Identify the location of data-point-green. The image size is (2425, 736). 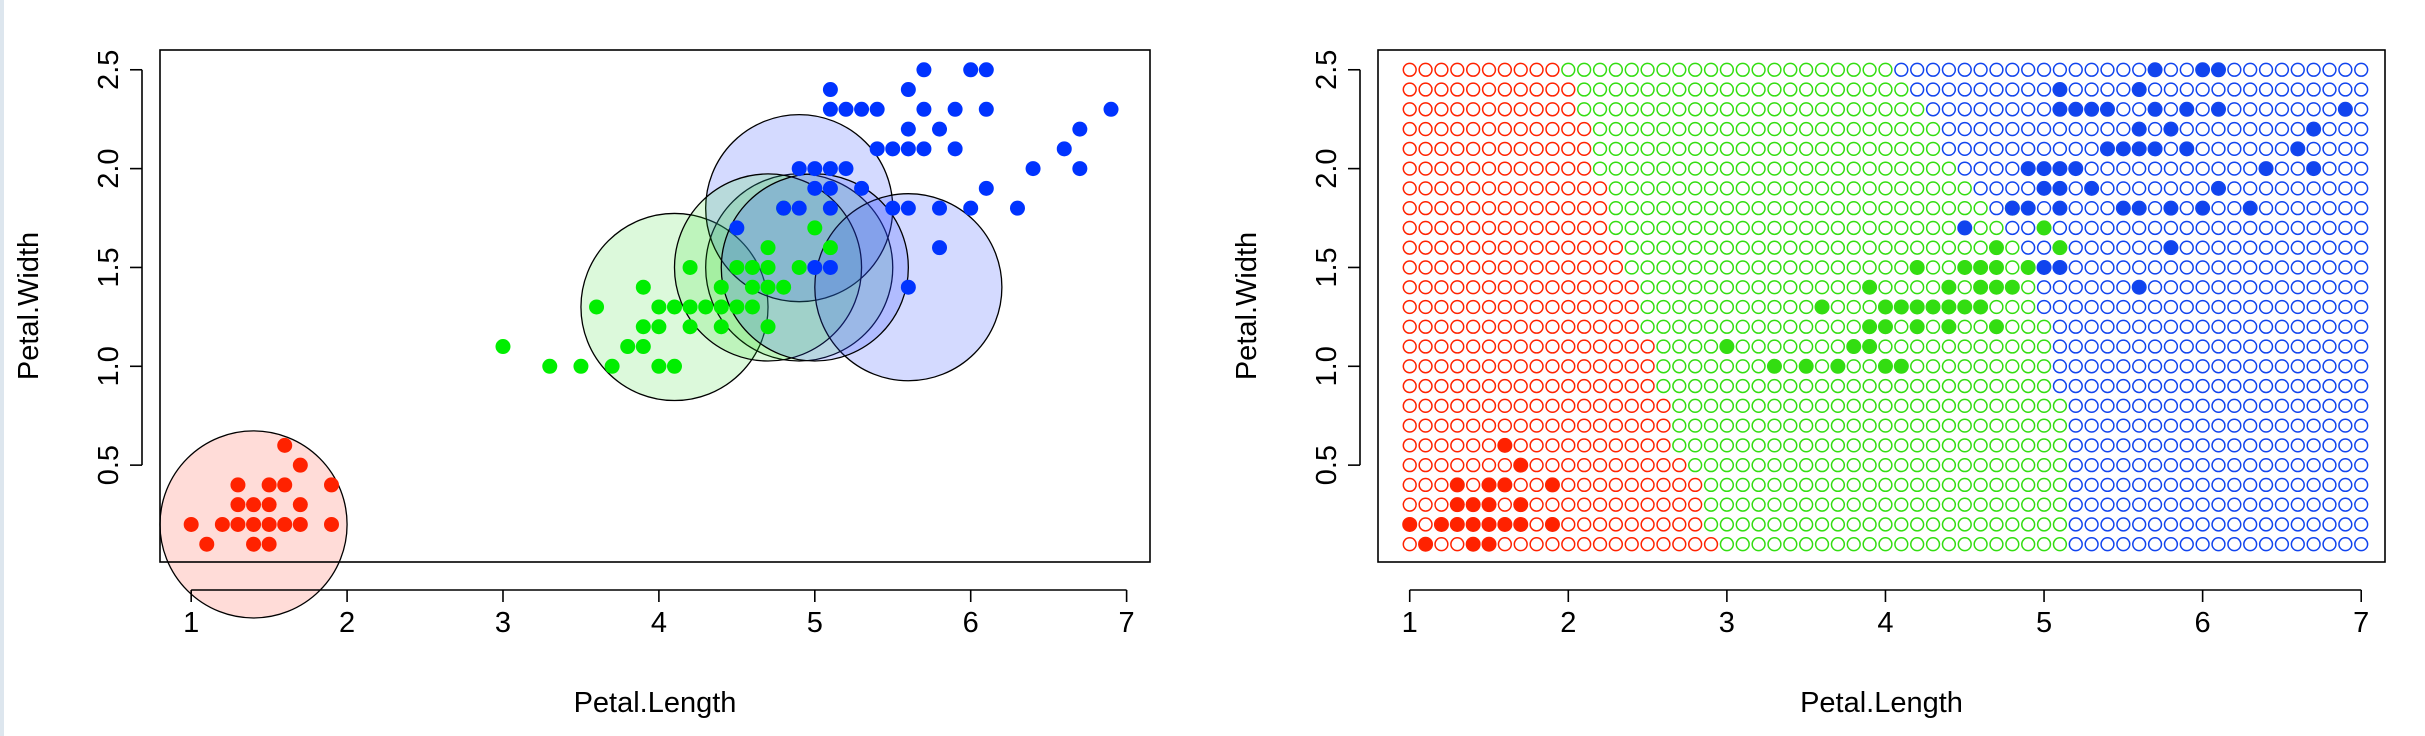
(659, 366).